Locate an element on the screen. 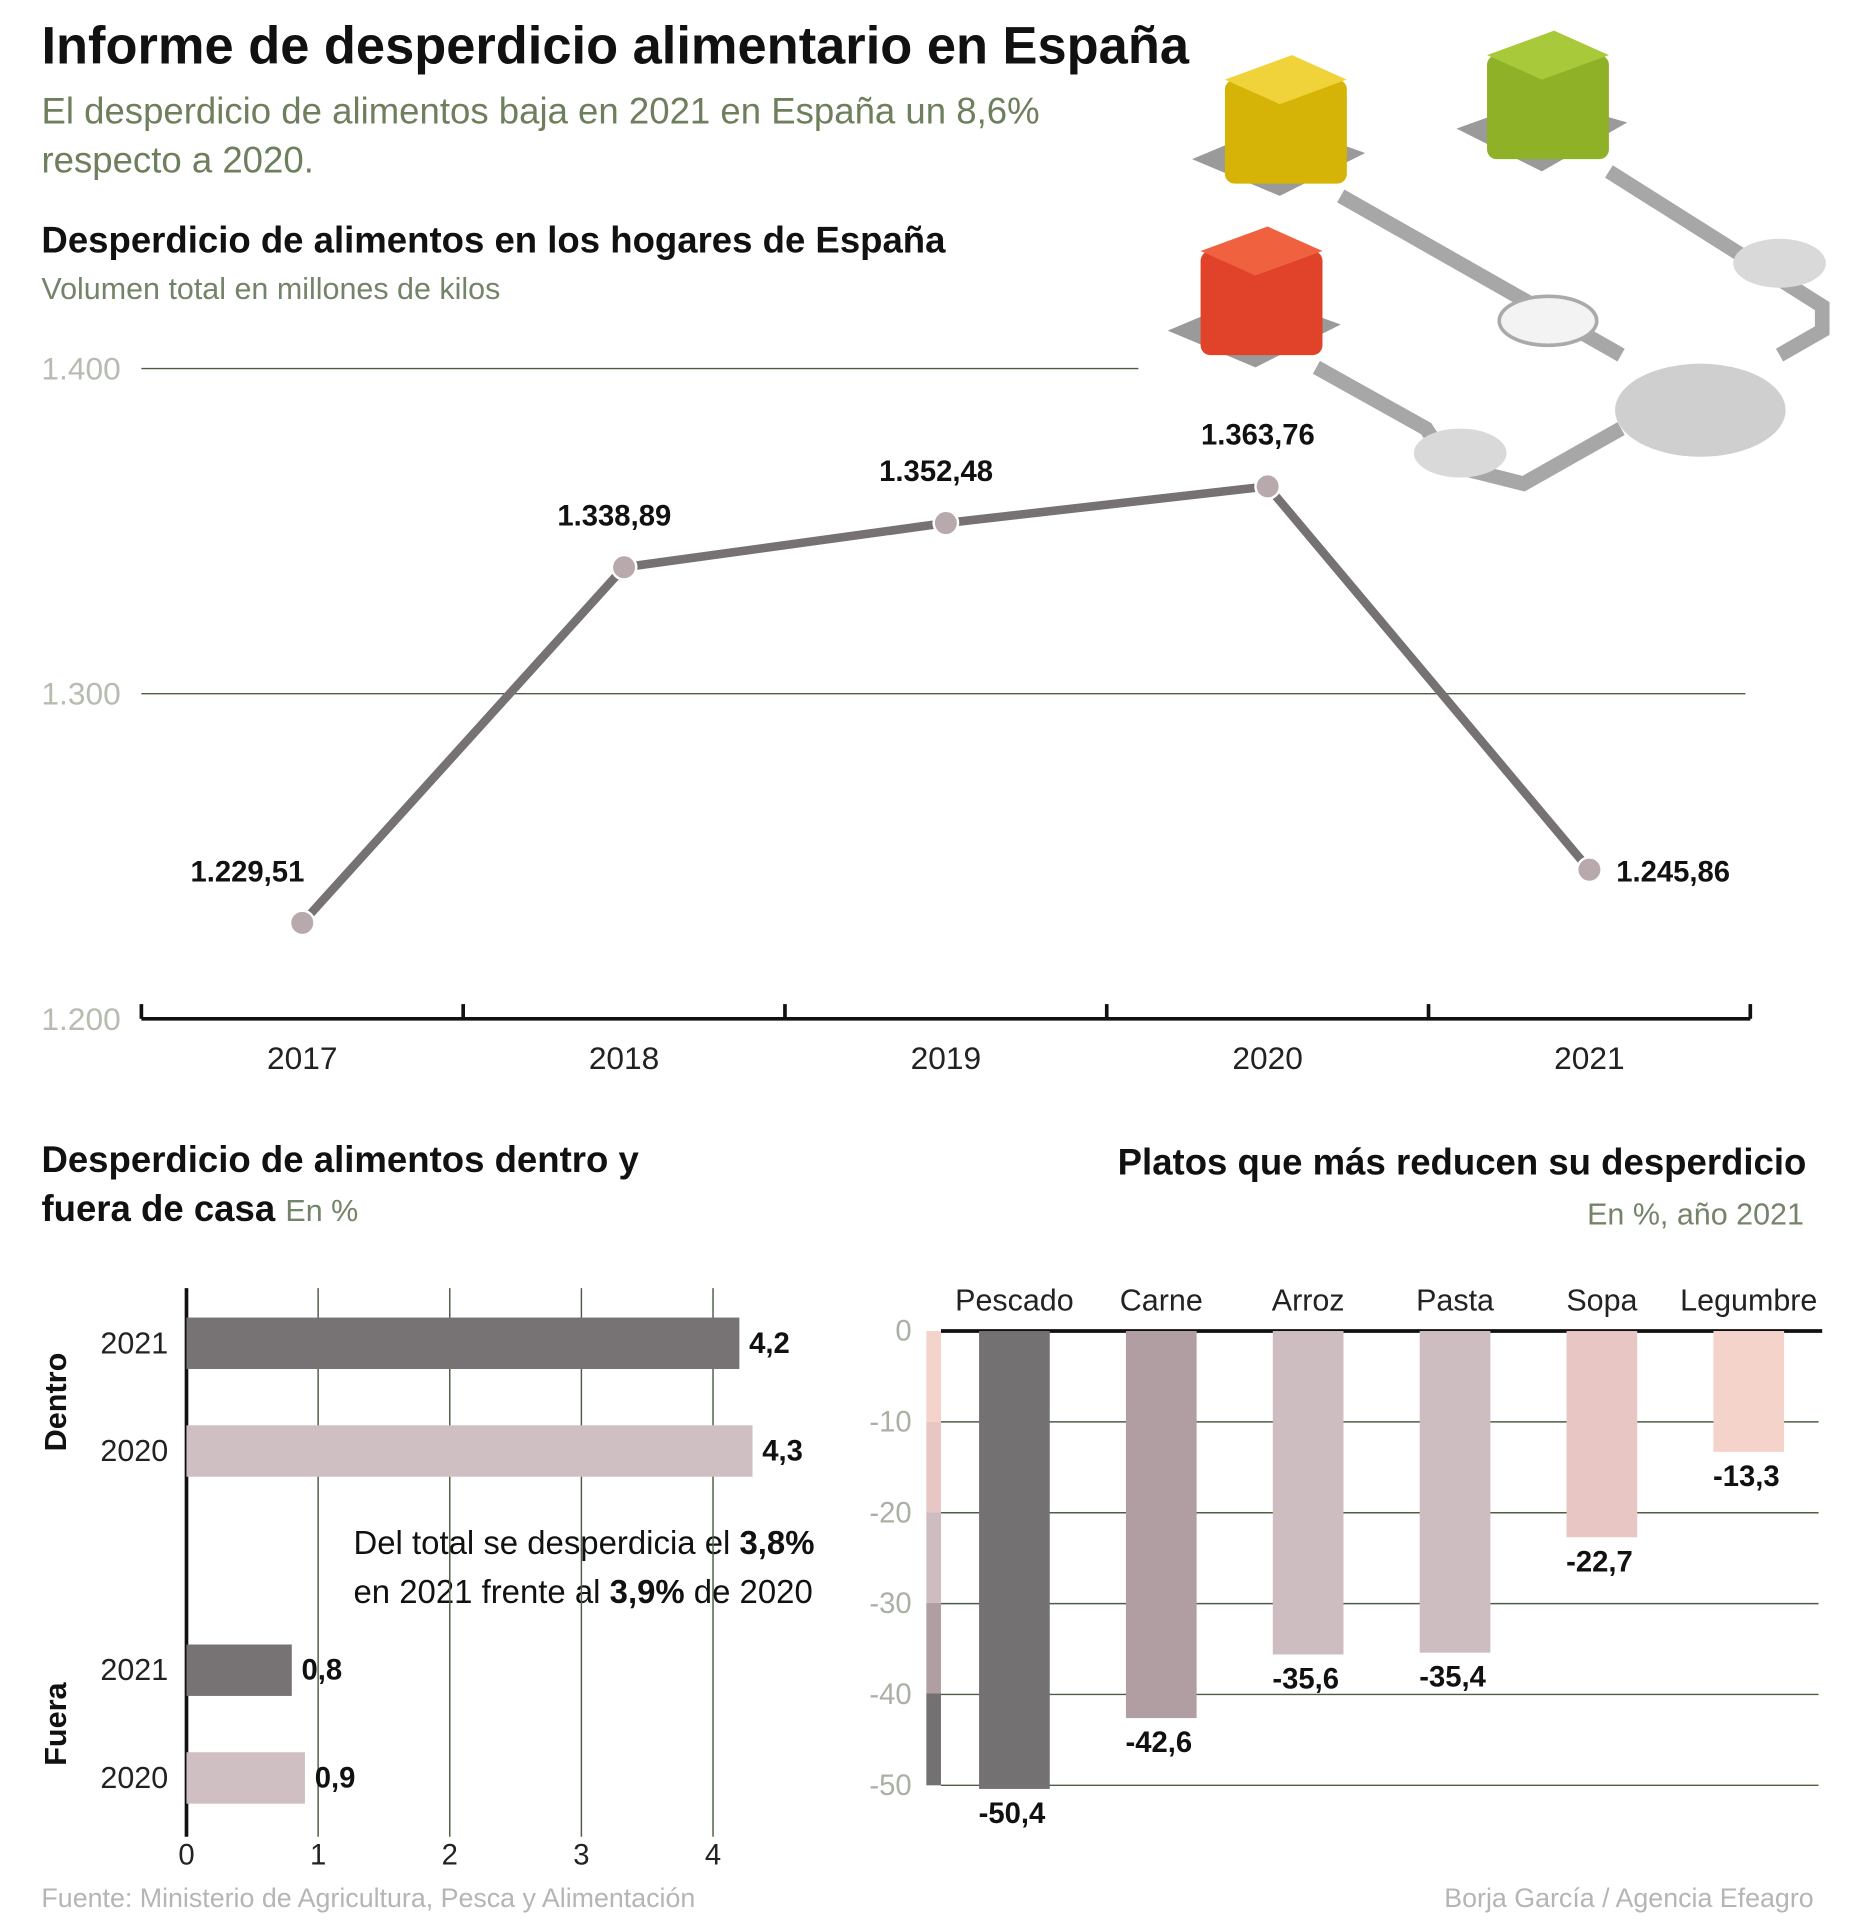  y-tick-label: -40 is located at coordinates (890, 1694).